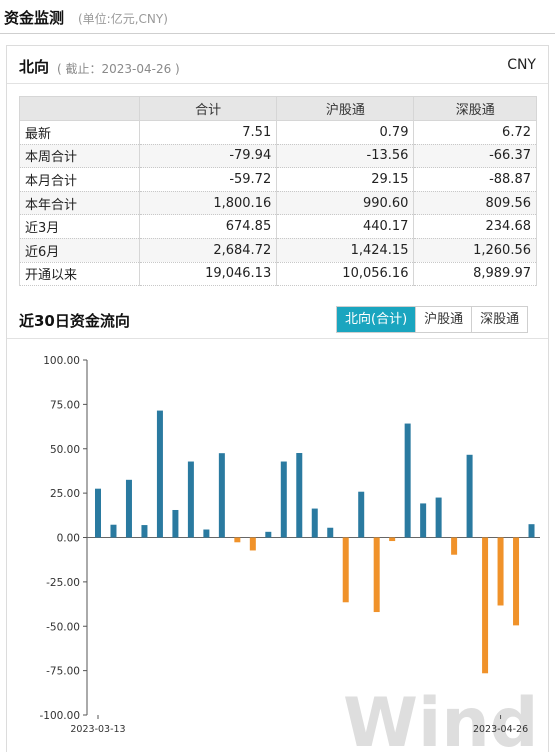 The image size is (555, 752). I want to click on y-tick-label: 75.00, so click(65, 405).